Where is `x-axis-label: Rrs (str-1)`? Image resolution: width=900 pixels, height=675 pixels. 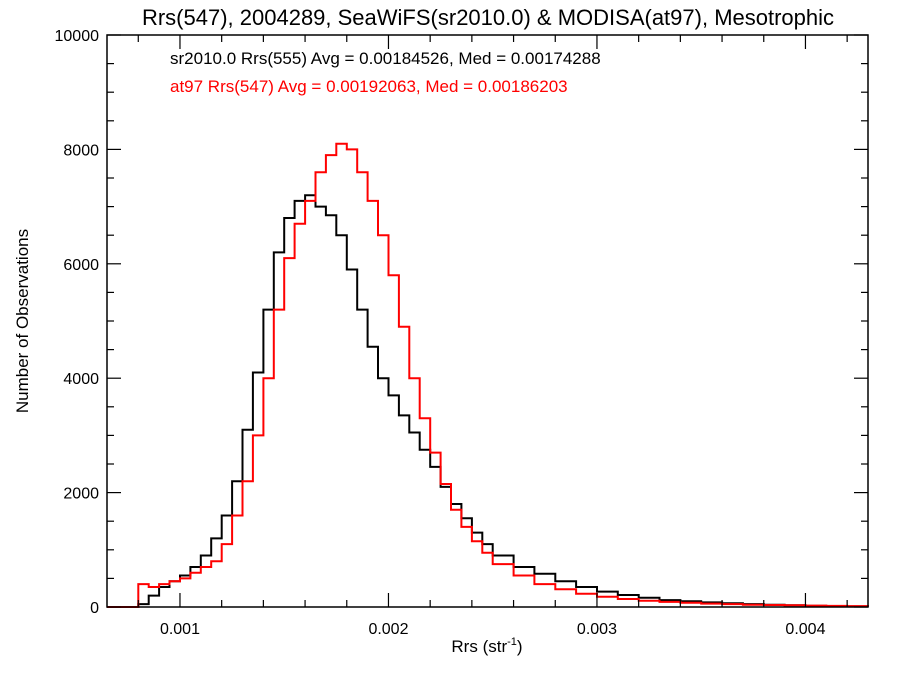
x-axis-label: Rrs (str-1) is located at coordinates (486, 646).